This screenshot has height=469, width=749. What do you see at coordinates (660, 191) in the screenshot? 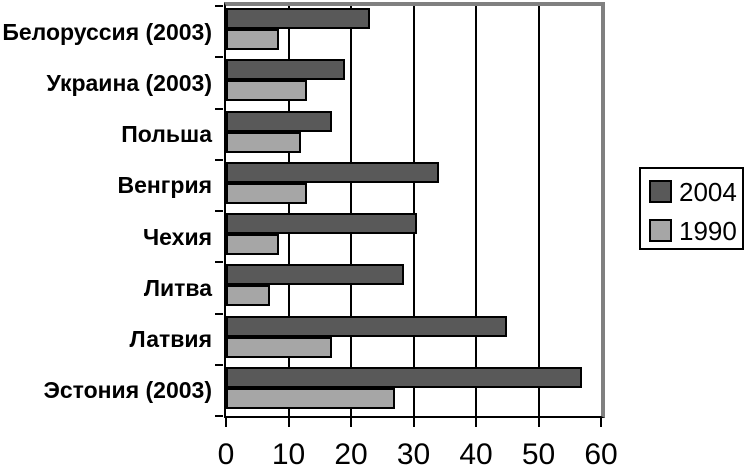
I see `legend-swatch-2004` at bounding box center [660, 191].